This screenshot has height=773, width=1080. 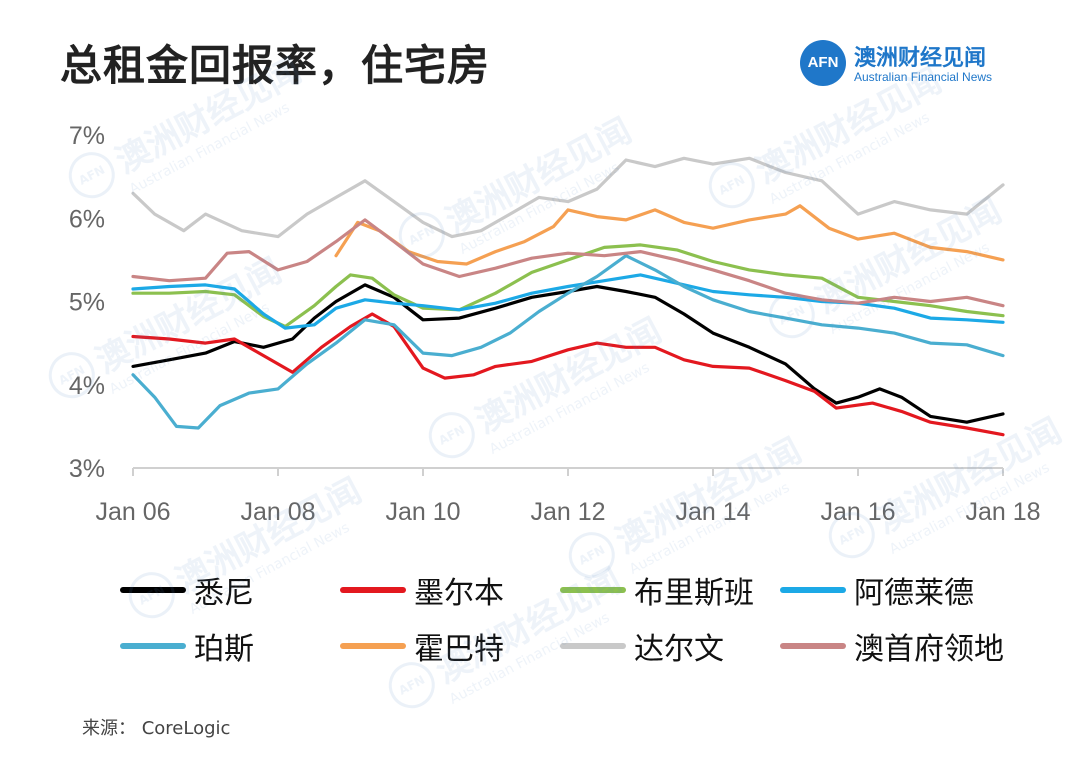 I want to click on legend-item: 珀斯, so click(x=187, y=646).